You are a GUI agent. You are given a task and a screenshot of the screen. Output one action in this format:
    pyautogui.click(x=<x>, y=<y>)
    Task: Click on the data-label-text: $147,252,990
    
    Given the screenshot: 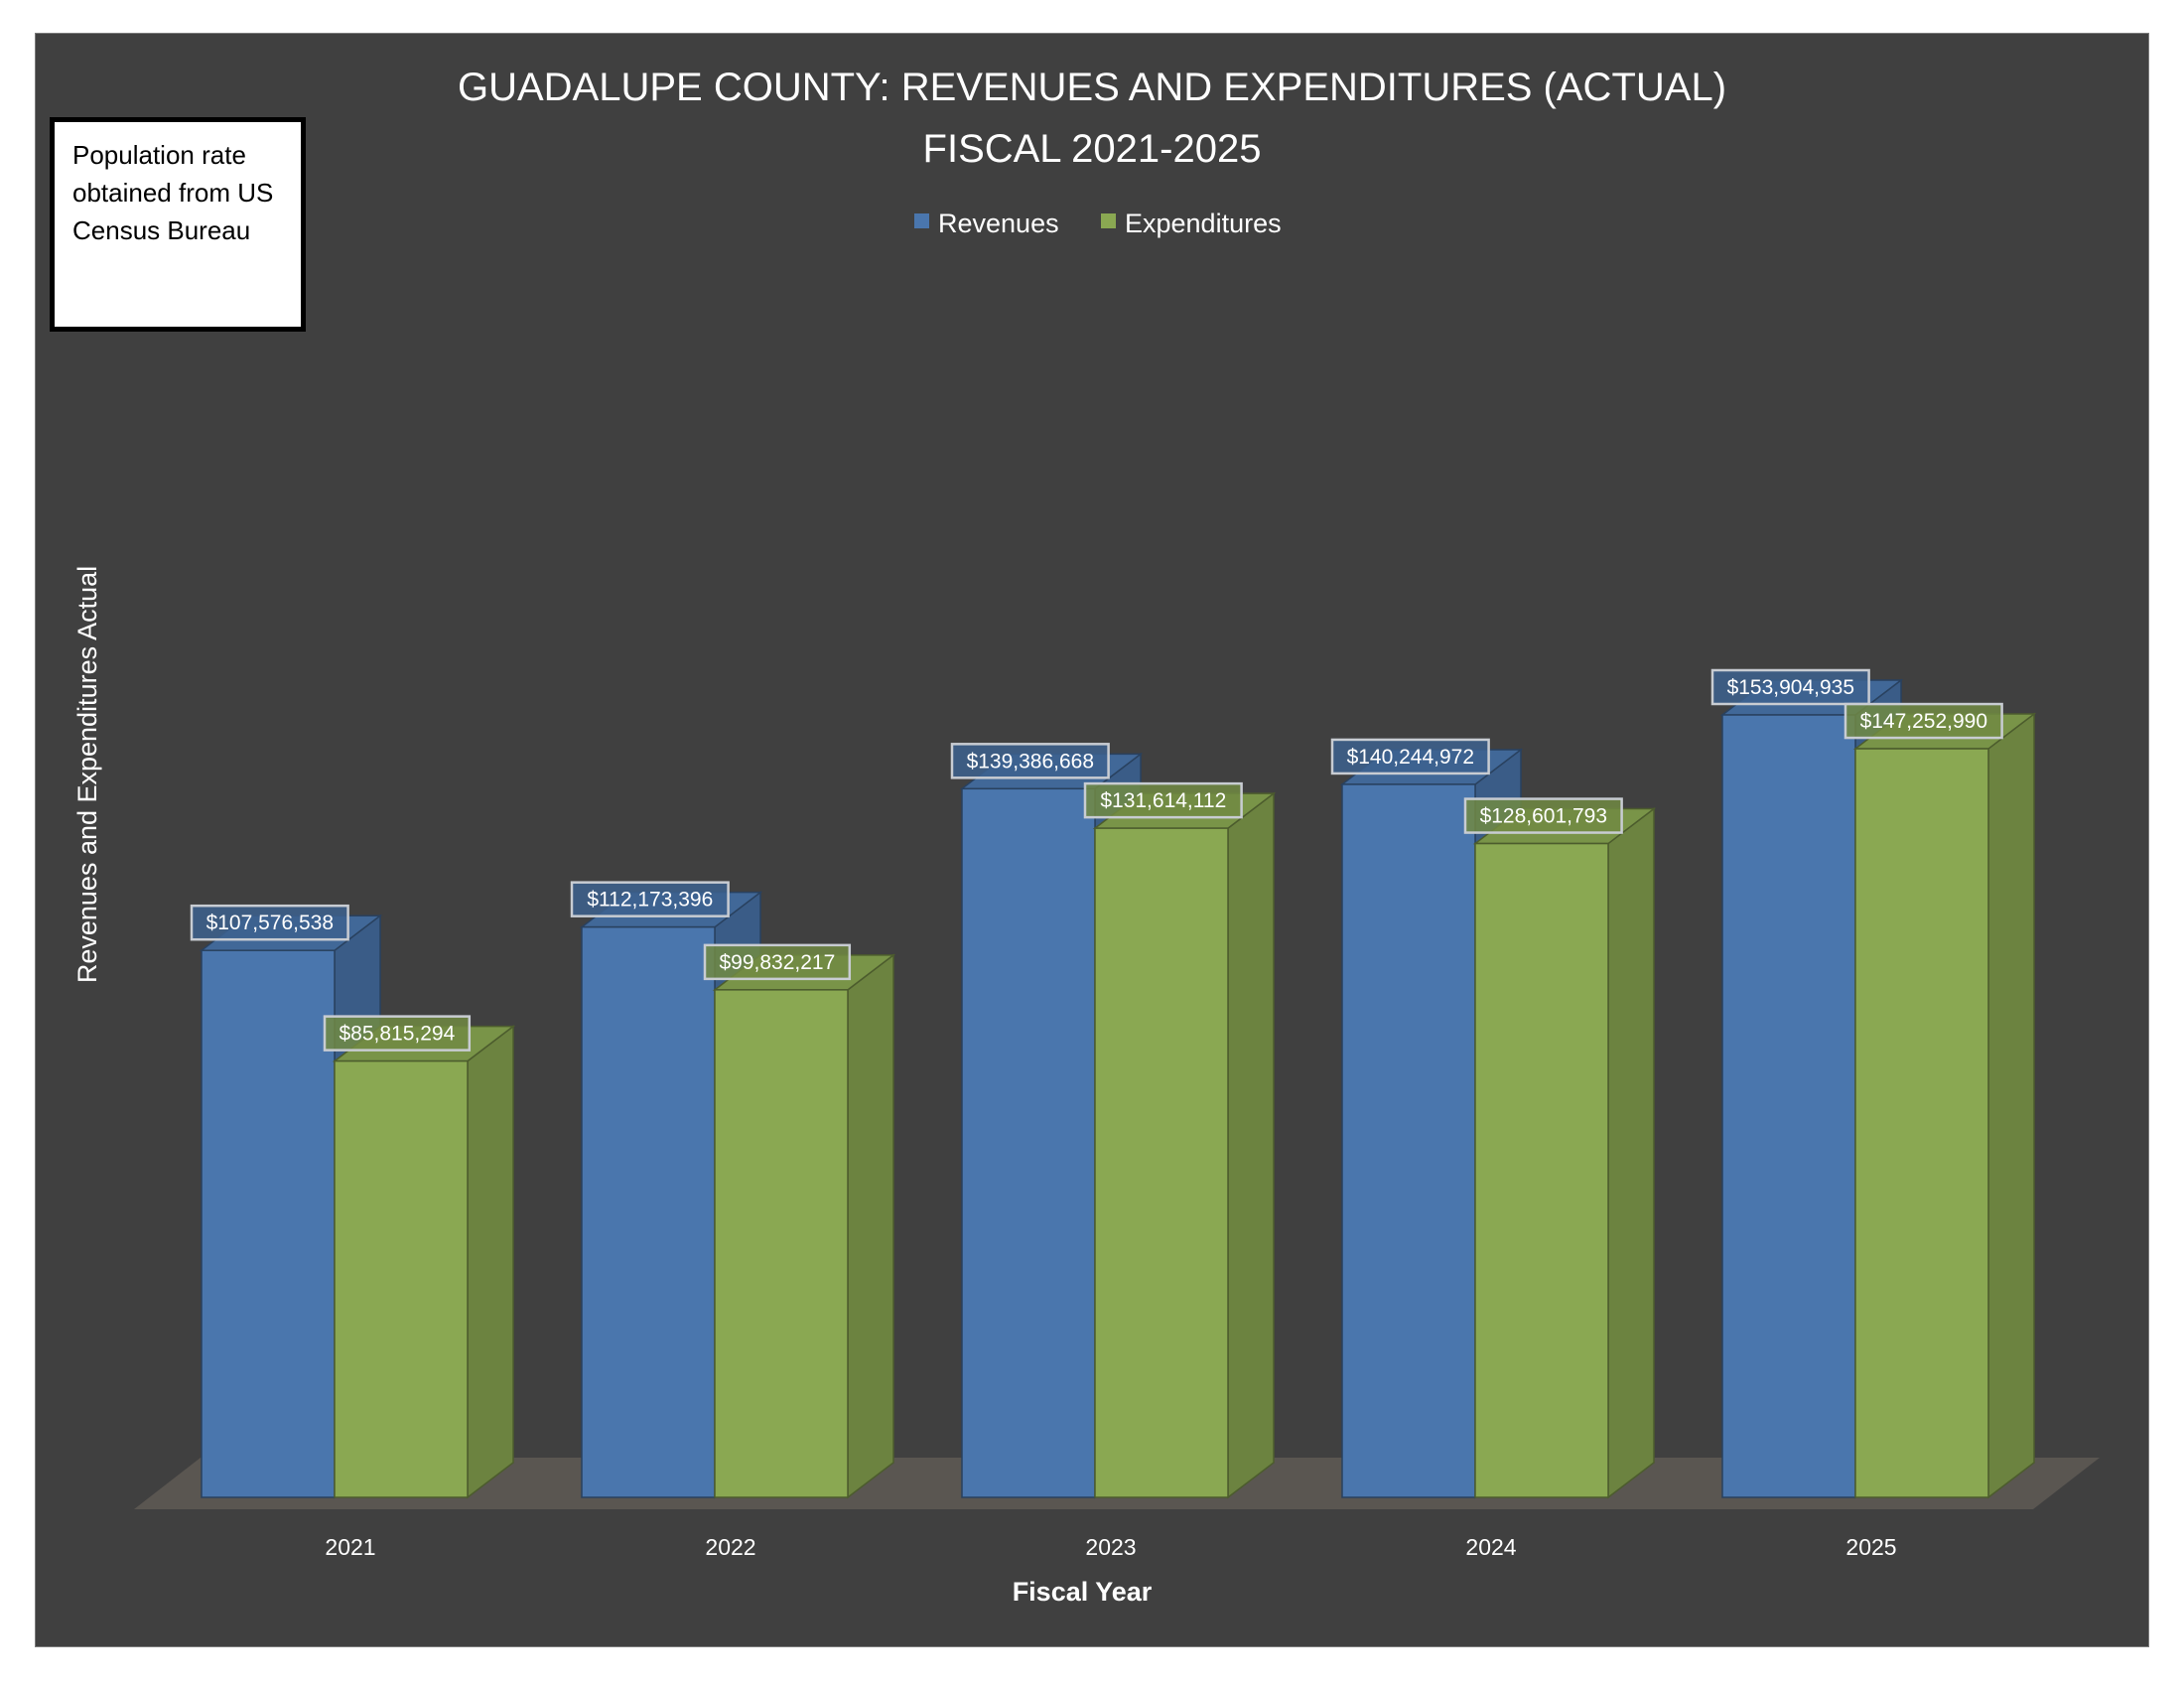 What is the action you would take?
    pyautogui.click(x=1923, y=721)
    